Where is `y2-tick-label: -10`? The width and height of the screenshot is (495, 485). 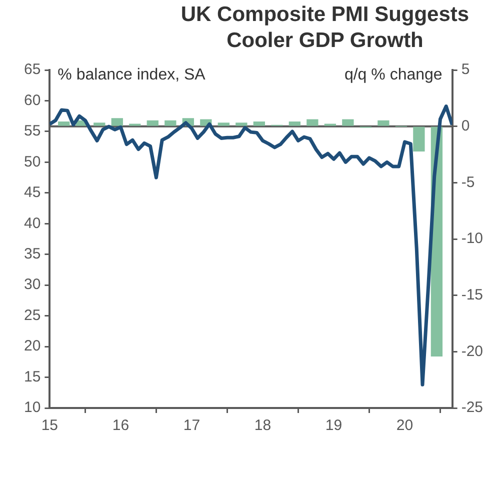
y2-tick-label: -10 is located at coordinates (472, 239).